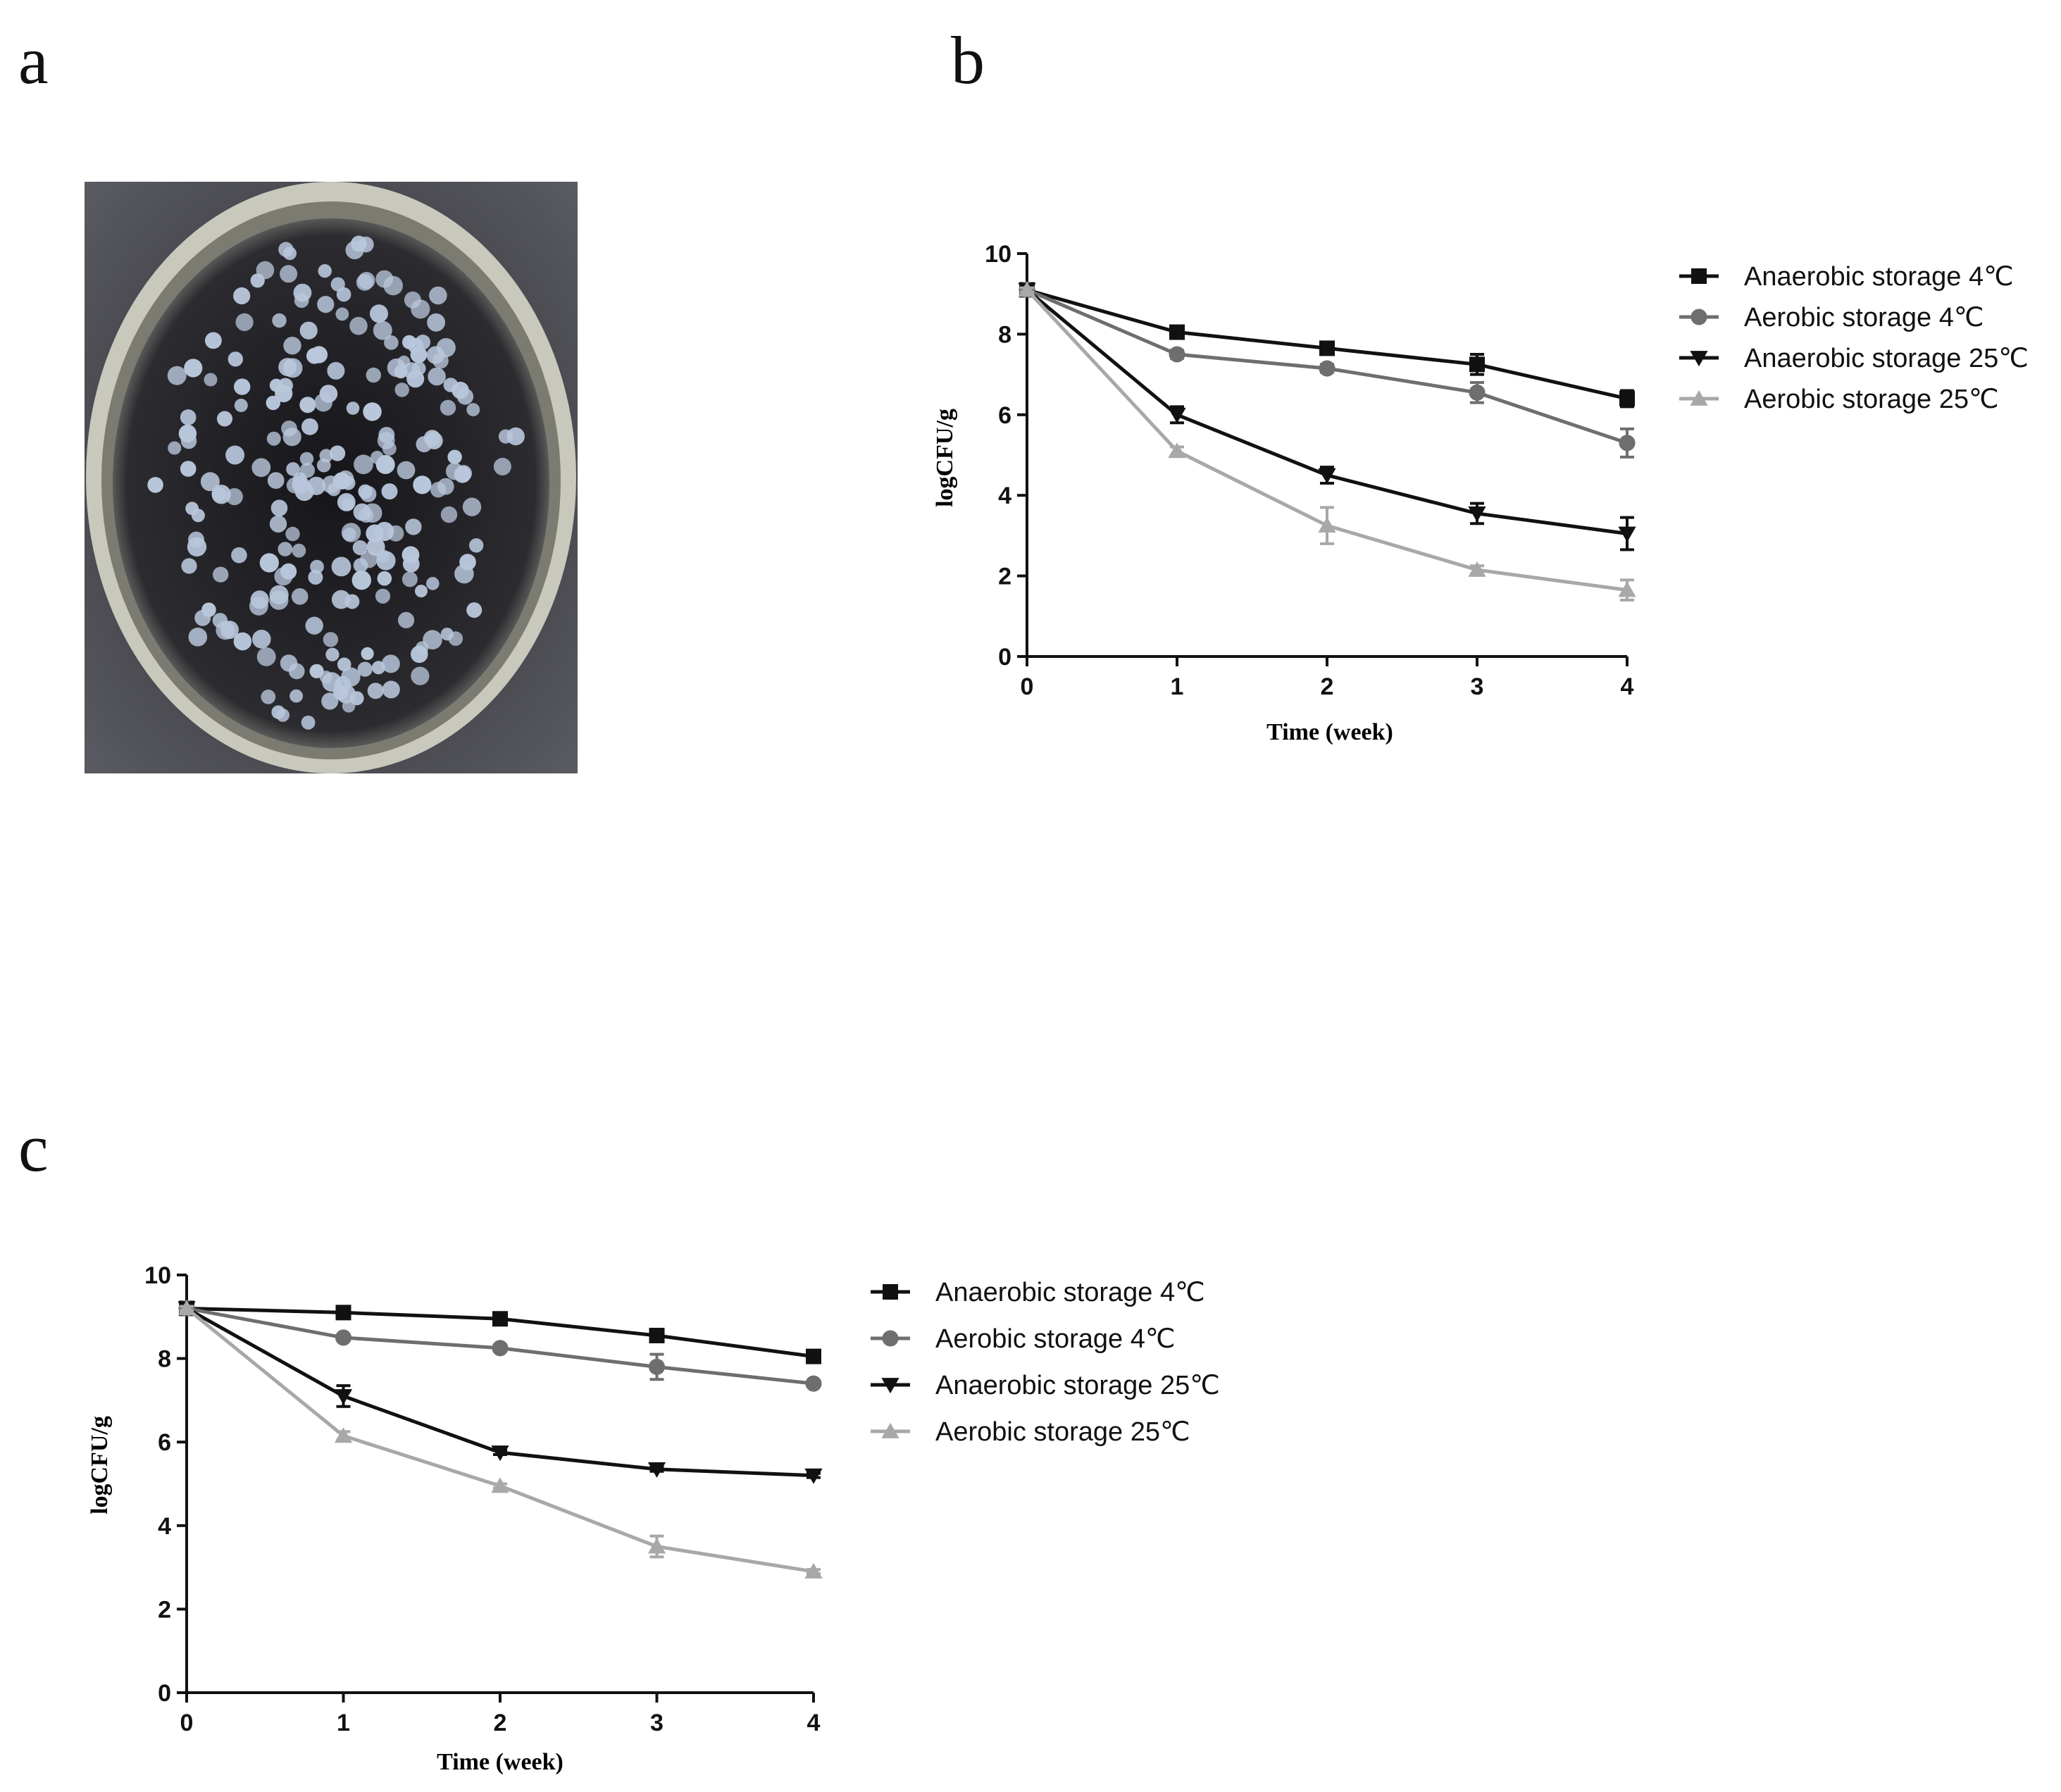 The height and width of the screenshot is (1792, 2061). I want to click on plot-area-b: 0 2 4 6 8 10 0 1 2 3 4, so click(1310, 470).